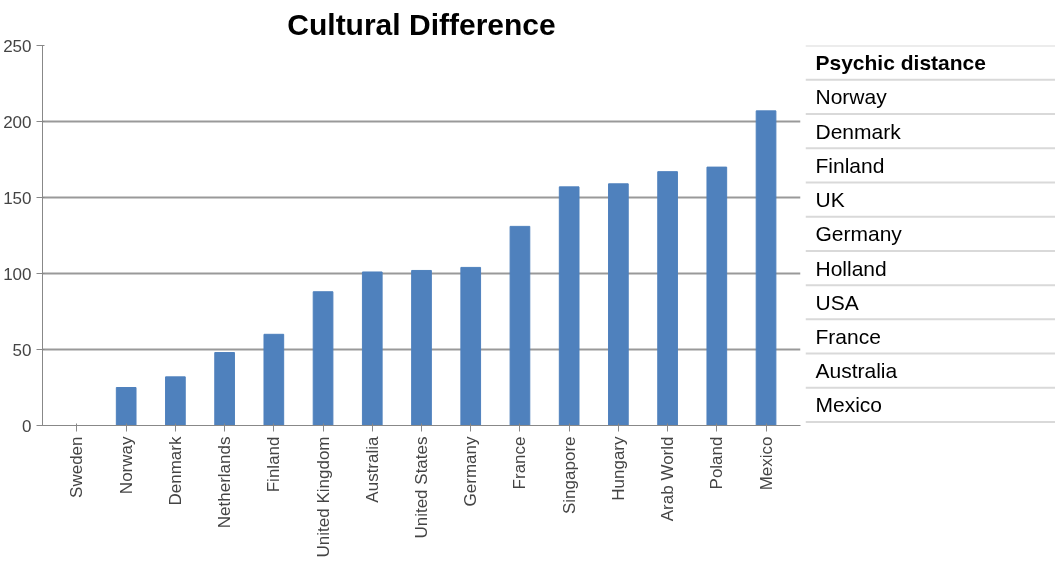 Image resolution: width=1062 pixels, height=566 pixels. What do you see at coordinates (225, 482) in the screenshot?
I see `x-tick-label: Netherlands` at bounding box center [225, 482].